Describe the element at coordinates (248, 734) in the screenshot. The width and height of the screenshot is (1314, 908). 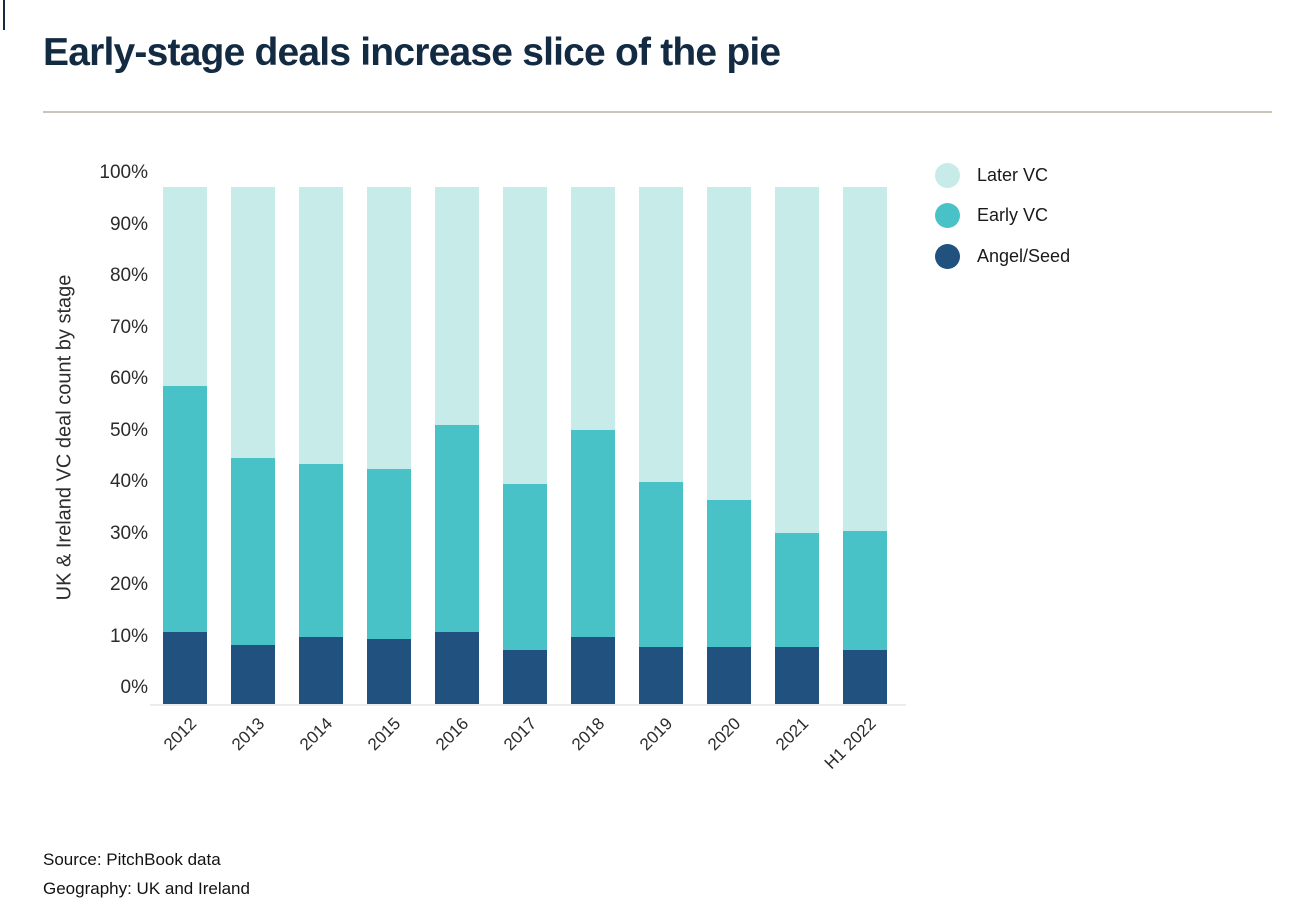
I see `x-axis-label-2013: 2013` at that location.